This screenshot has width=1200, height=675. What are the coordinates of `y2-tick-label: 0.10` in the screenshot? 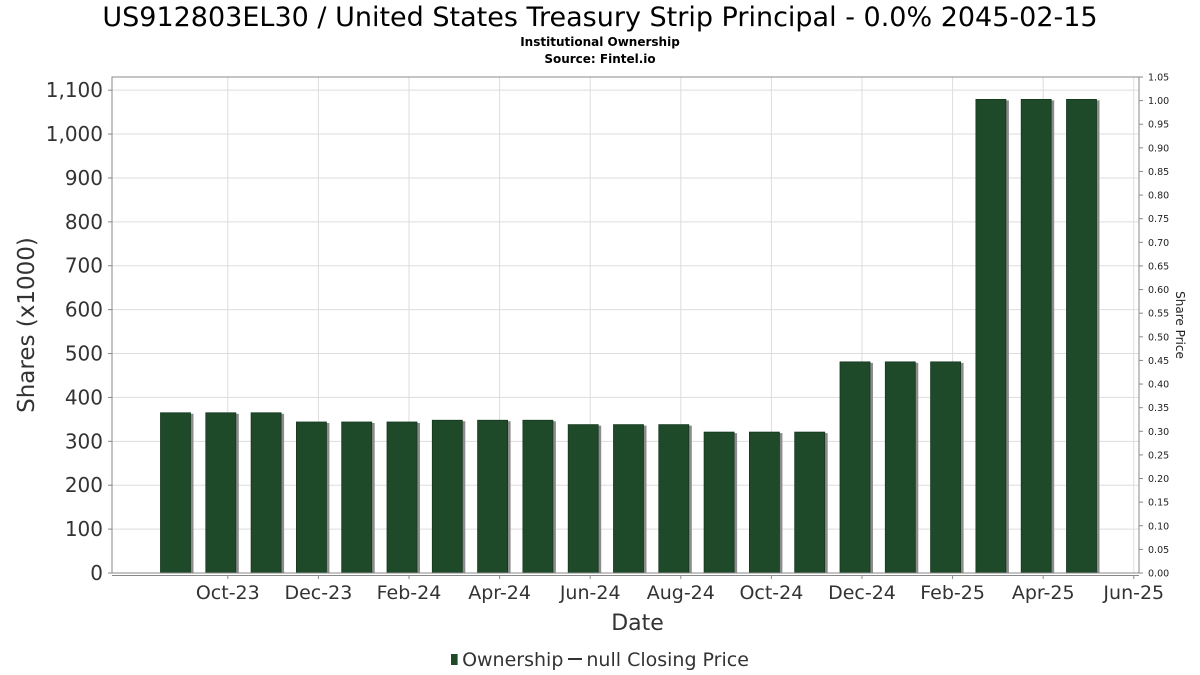 It's located at (1158, 526).